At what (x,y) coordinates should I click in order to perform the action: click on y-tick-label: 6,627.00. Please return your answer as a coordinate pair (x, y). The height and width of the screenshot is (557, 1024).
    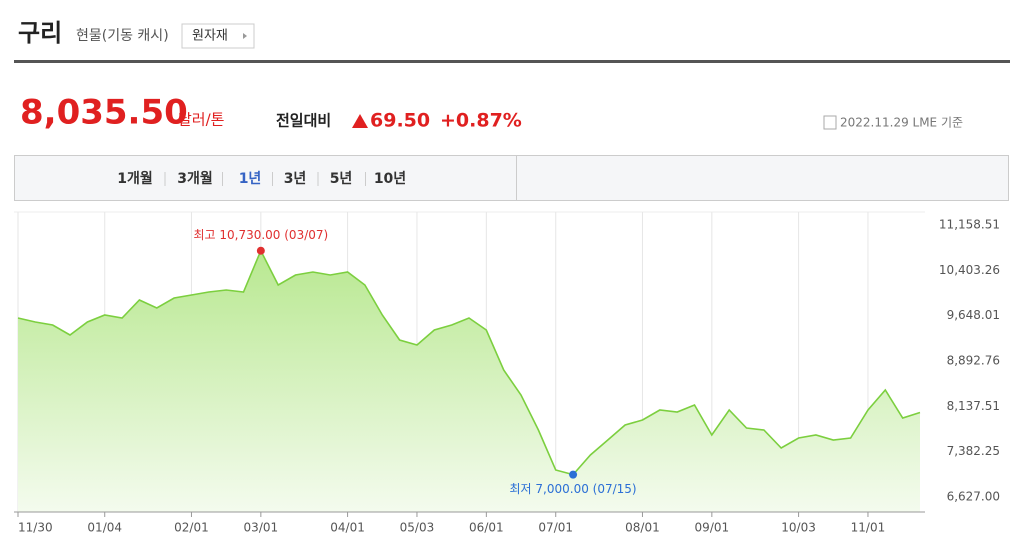
    Looking at the image, I should click on (973, 497).